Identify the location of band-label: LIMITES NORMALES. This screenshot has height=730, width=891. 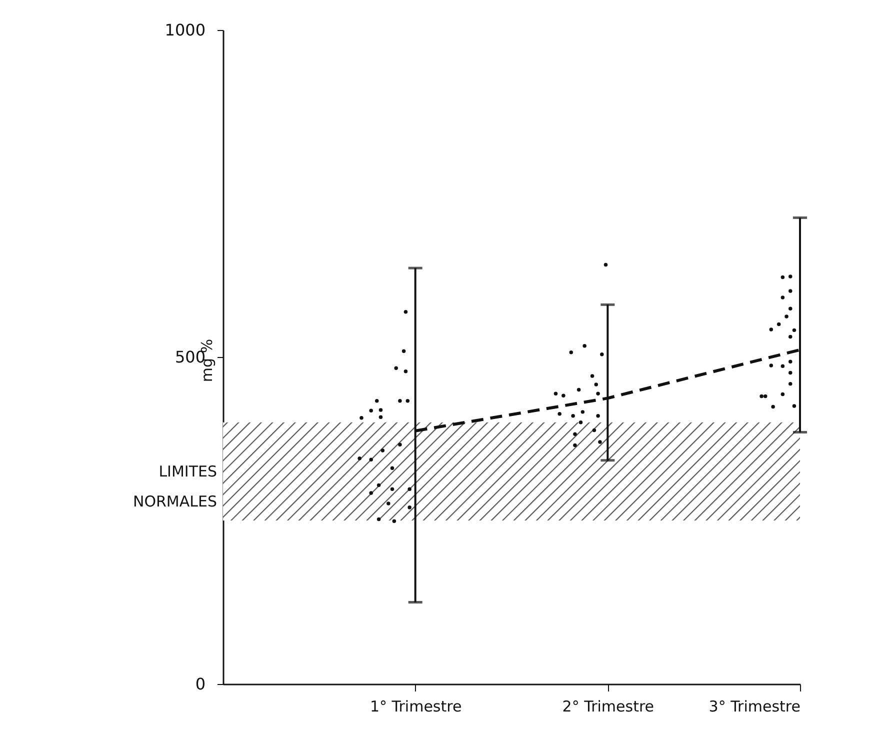
(174, 486).